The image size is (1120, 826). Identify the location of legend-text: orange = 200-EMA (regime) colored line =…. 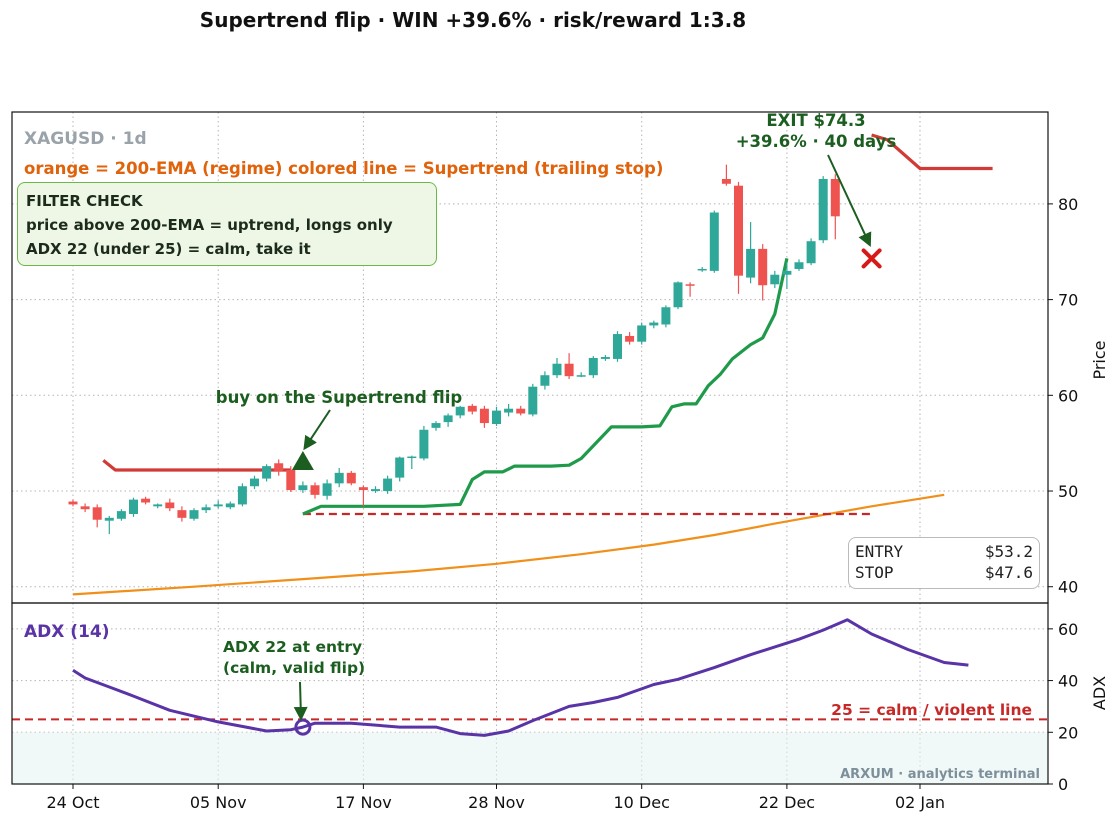
(343, 168).